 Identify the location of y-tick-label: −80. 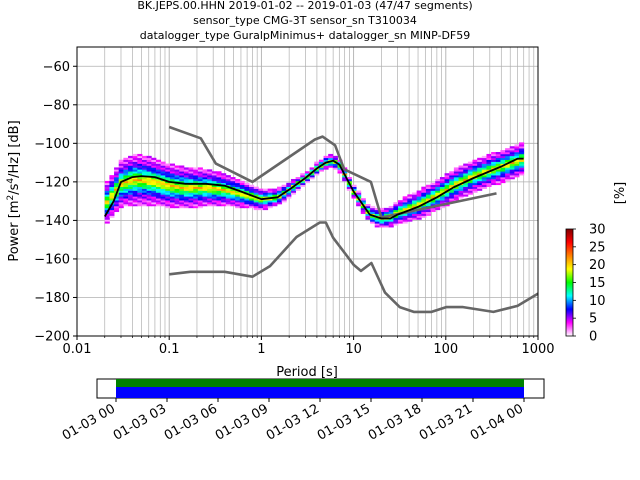
(56, 105).